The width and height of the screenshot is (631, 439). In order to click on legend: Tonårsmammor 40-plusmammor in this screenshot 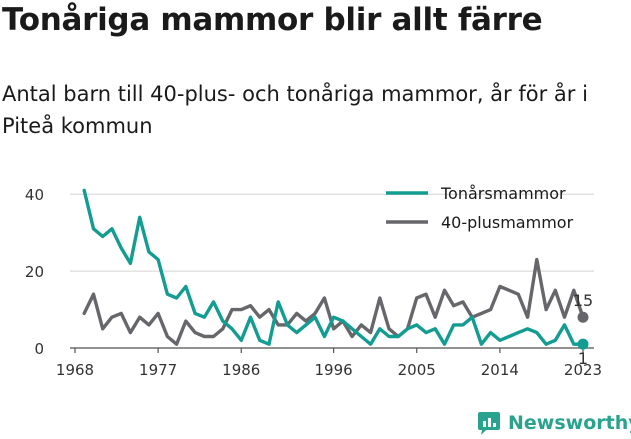, I will do `click(480, 208)`.